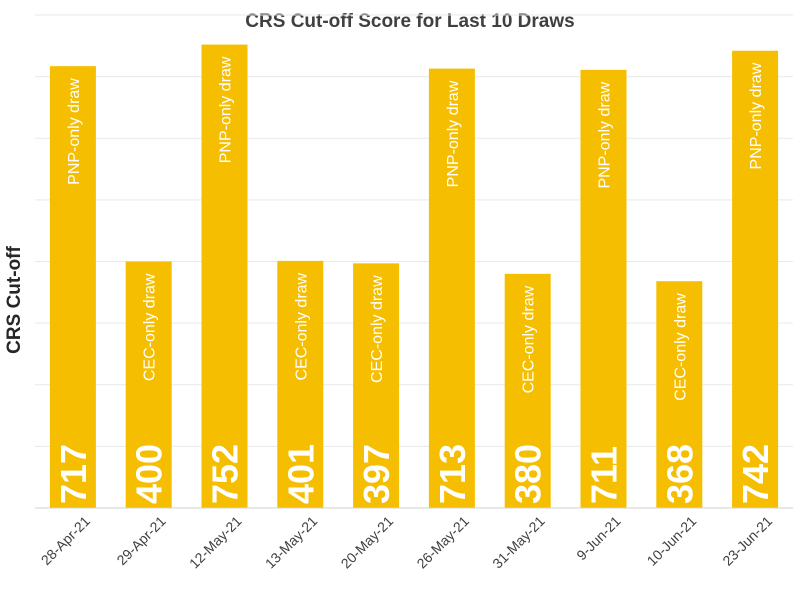  I want to click on data-label: 742, so click(755, 474).